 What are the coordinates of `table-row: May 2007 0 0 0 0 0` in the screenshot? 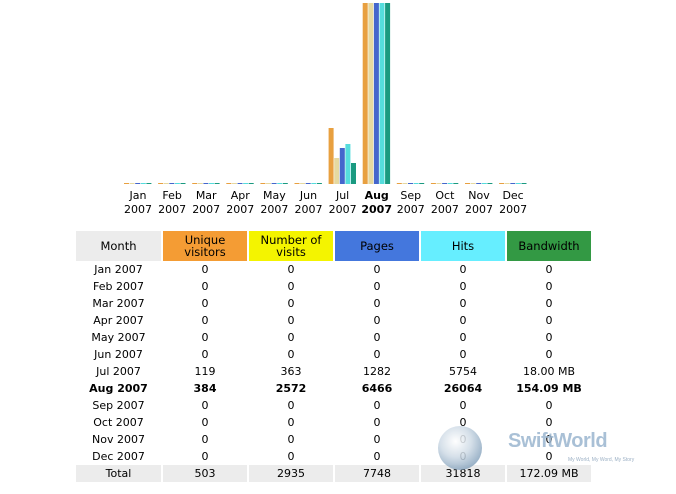 It's located at (333, 337).